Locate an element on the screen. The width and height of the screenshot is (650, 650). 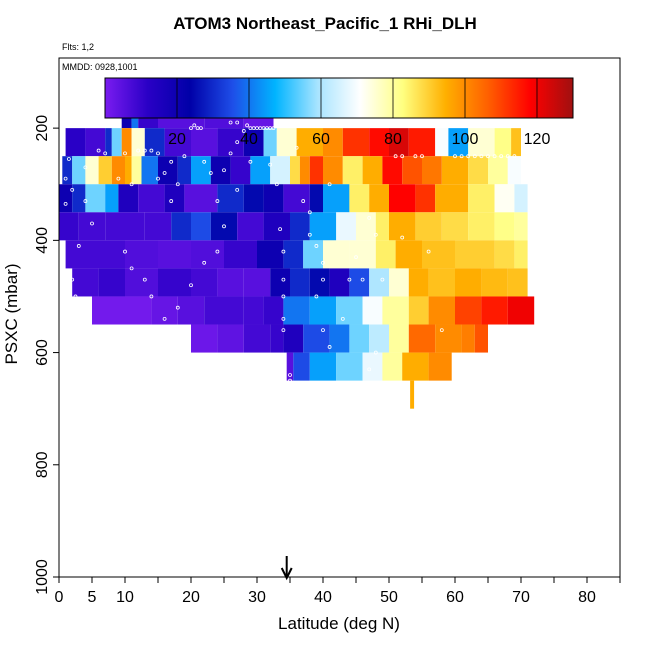
colorbar: 20 40 60 80 100 120 is located at coordinates (339, 112).